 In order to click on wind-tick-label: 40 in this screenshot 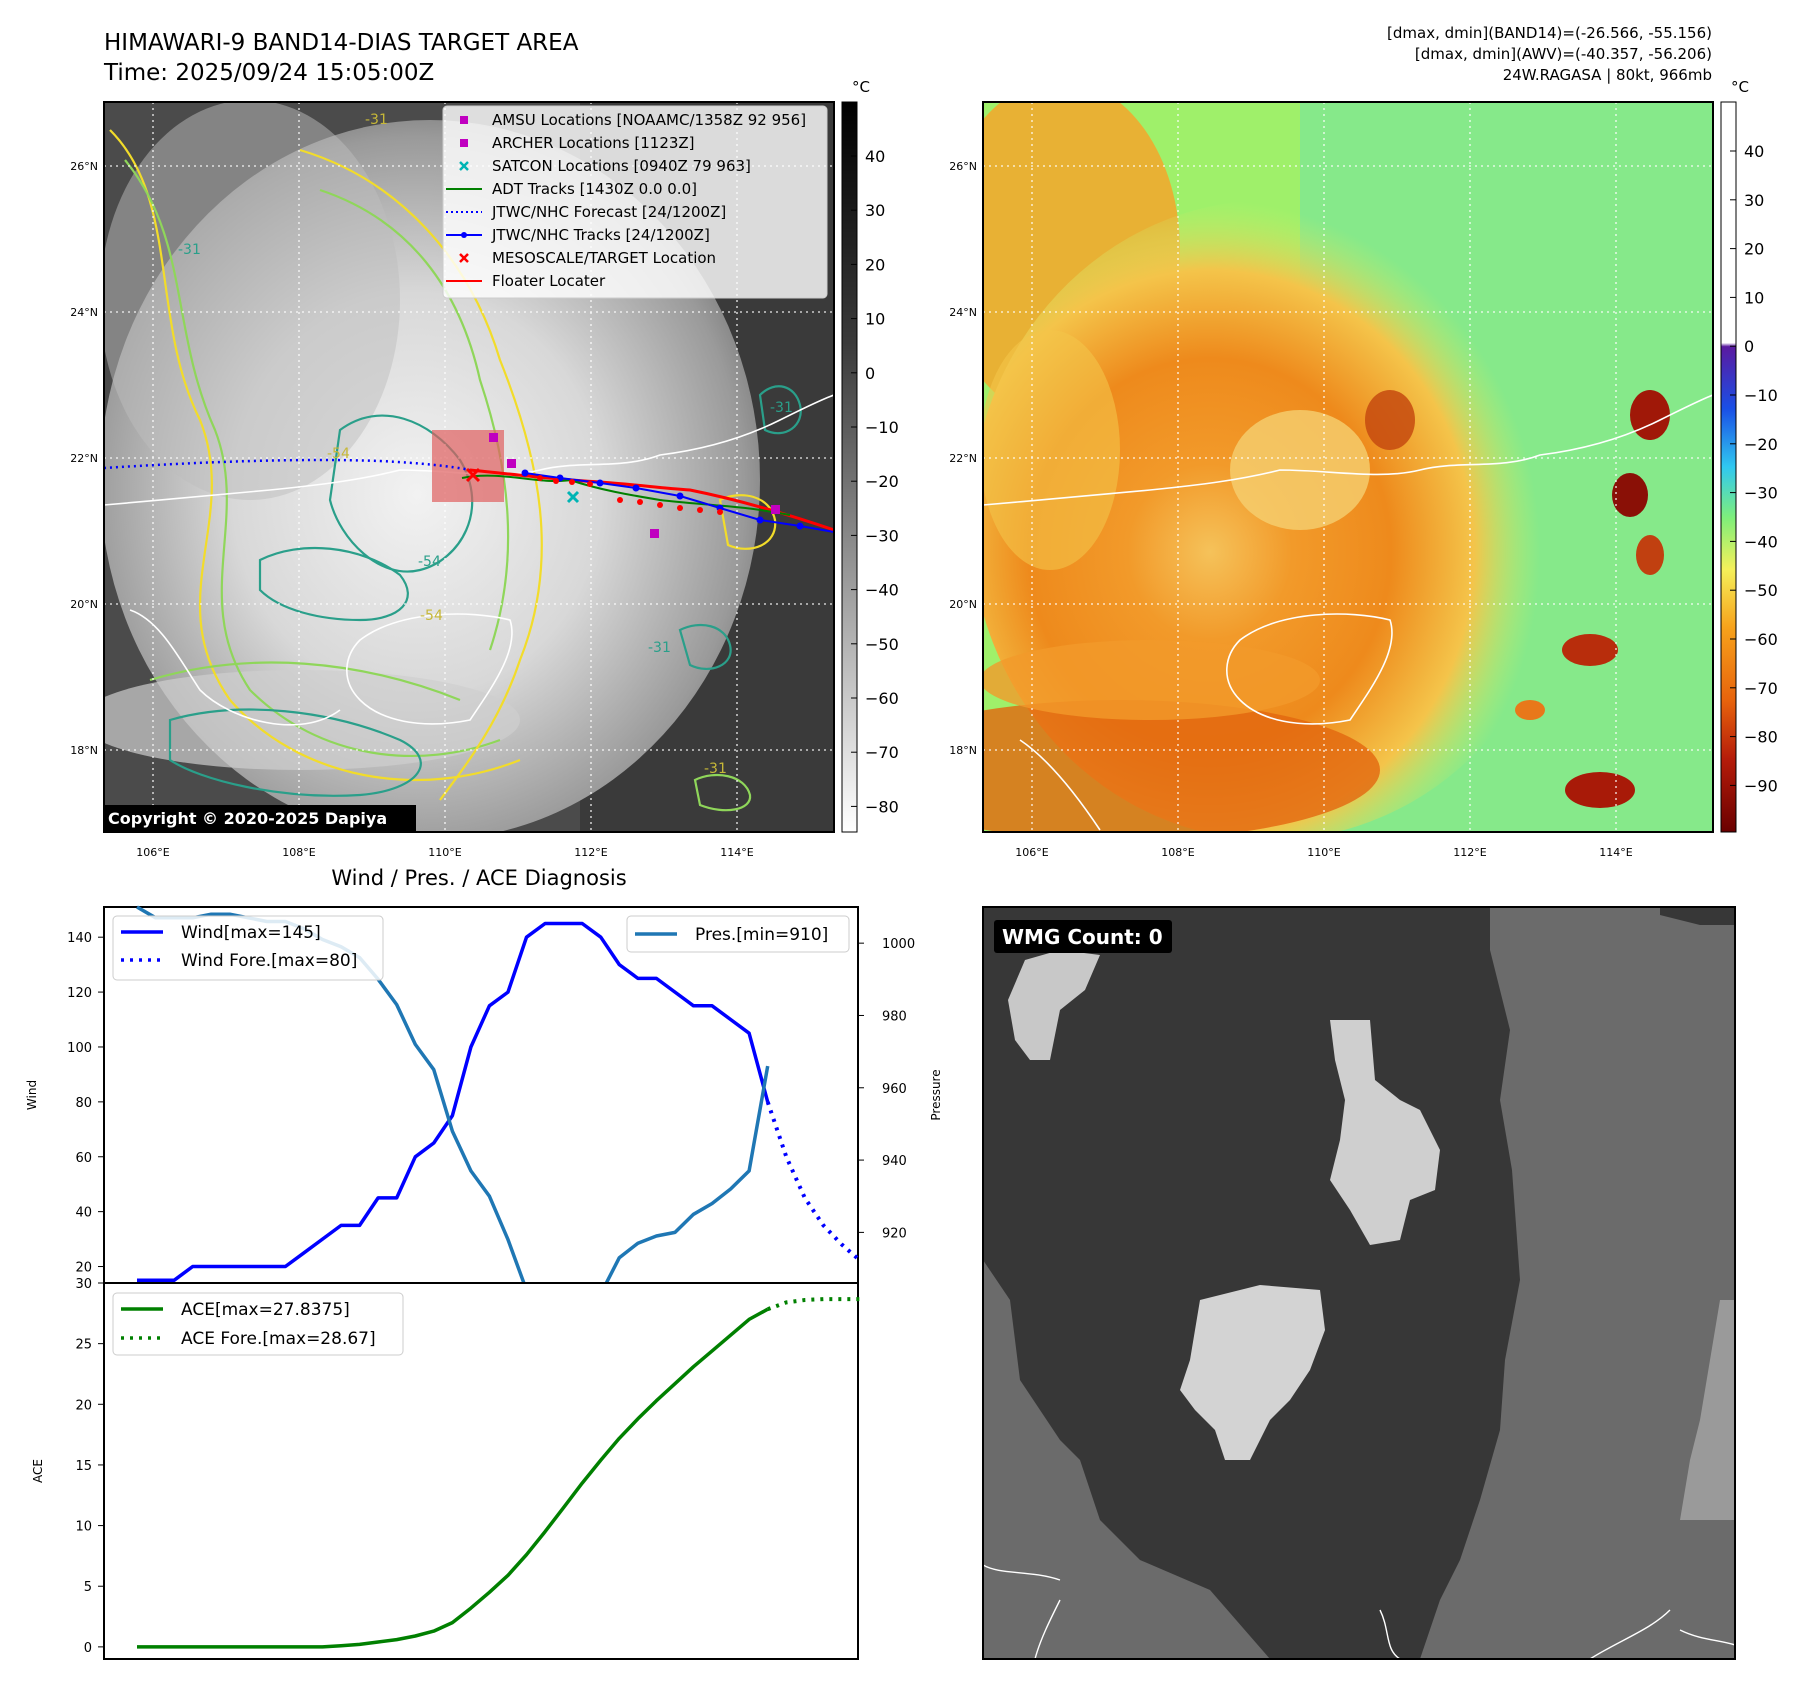, I will do `click(83, 1213)`.